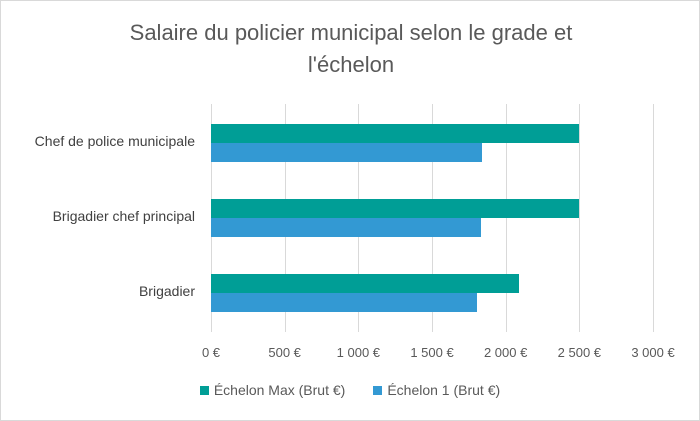 The height and width of the screenshot is (421, 700). I want to click on x-tick-label: 500 €, so click(284, 352).